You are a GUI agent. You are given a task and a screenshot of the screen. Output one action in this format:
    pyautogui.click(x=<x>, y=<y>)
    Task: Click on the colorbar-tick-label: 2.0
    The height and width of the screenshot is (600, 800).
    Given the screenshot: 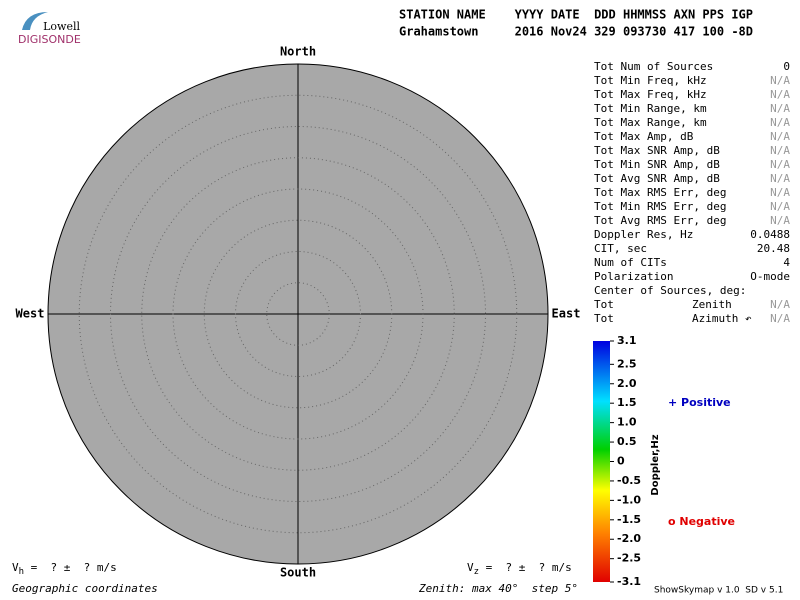 What is the action you would take?
    pyautogui.click(x=627, y=383)
    